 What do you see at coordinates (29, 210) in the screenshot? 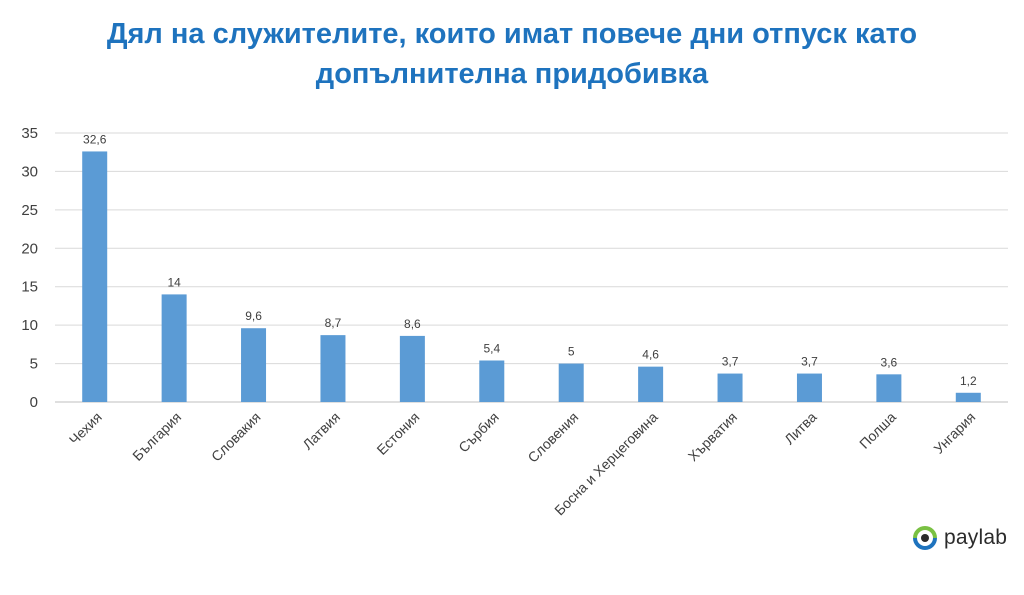
I see `y-tick-label: 25` at bounding box center [29, 210].